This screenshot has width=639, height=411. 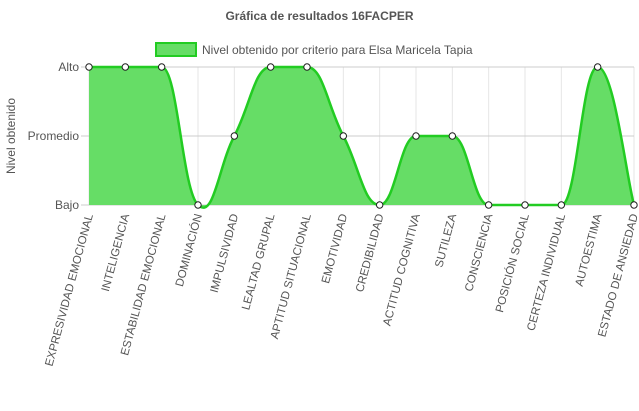 I want to click on x-tick-label: EMOTIVIDAD, so click(x=335, y=249).